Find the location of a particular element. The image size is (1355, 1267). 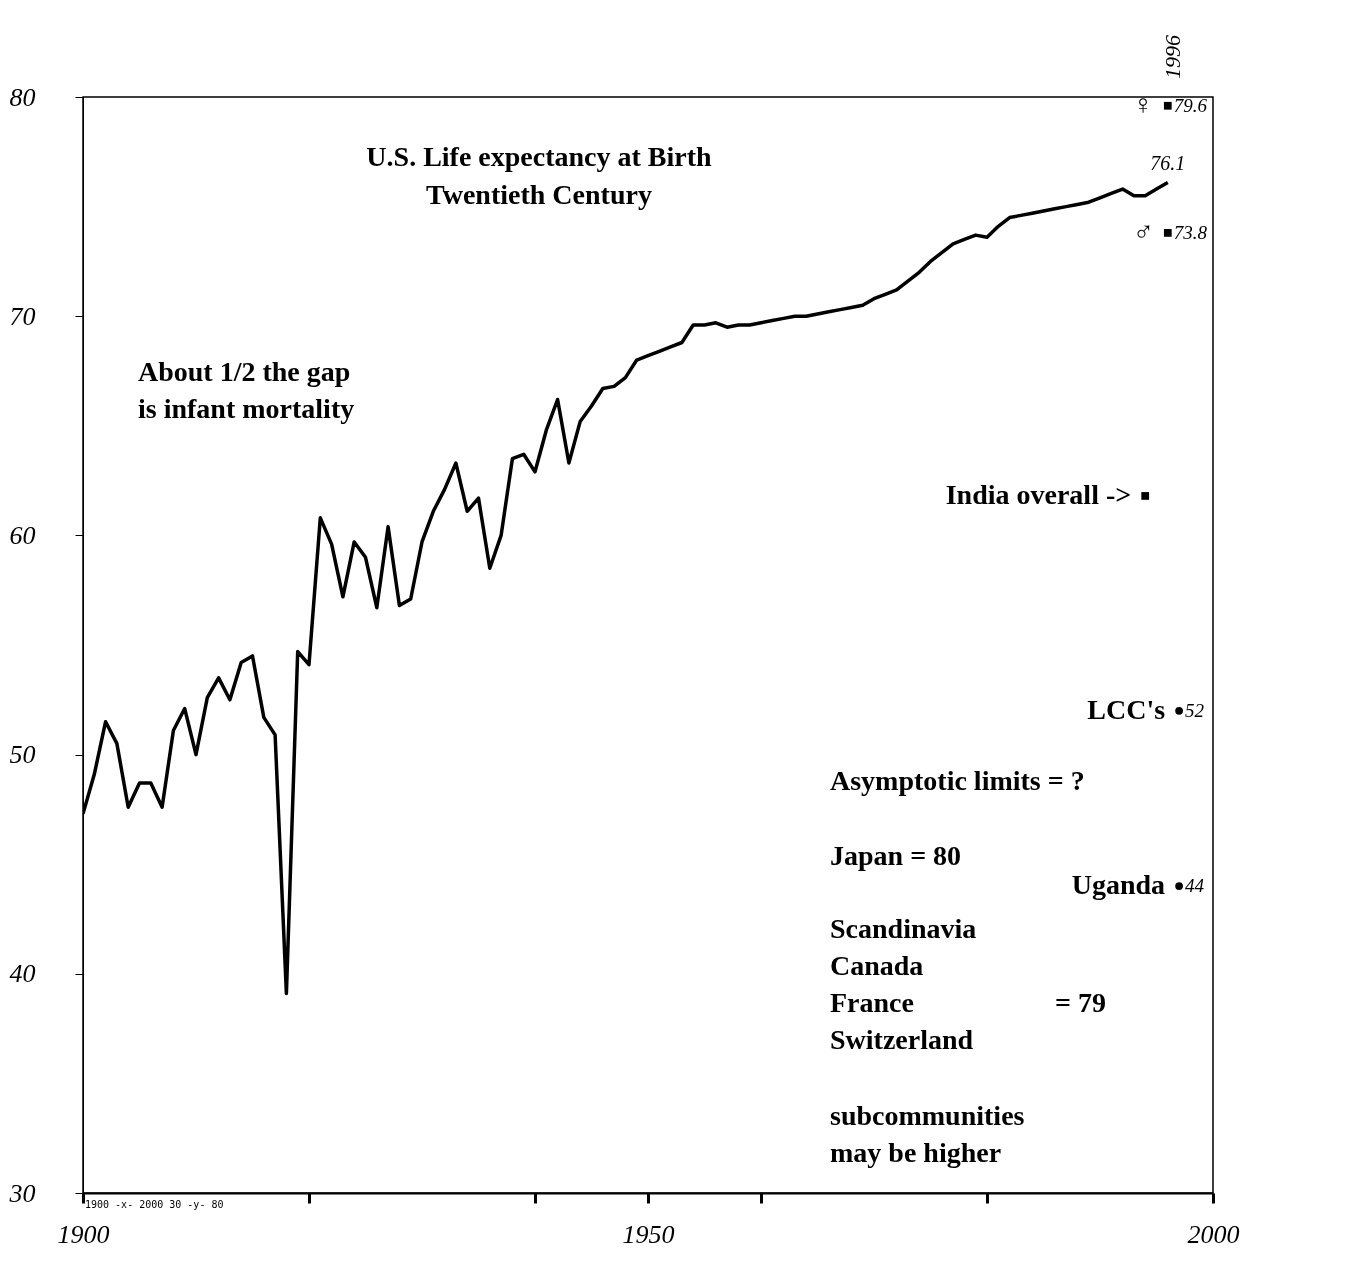

annotation: Japan = 80 is located at coordinates (896, 855).